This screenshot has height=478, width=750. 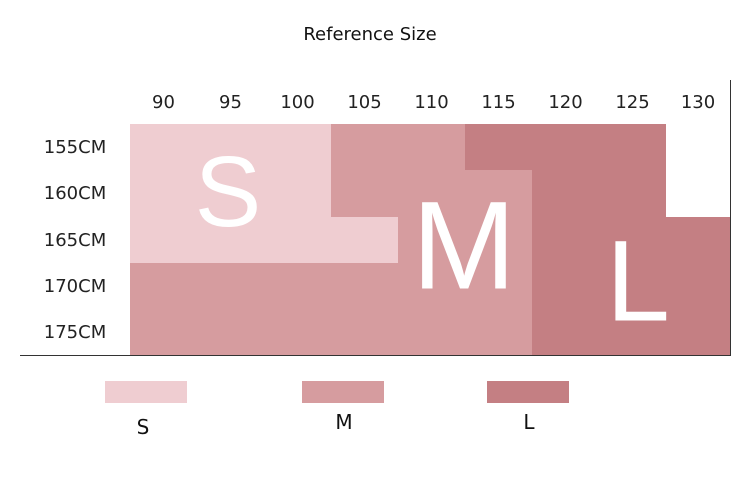 What do you see at coordinates (529, 422) in the screenshot?
I see `legend-label: L` at bounding box center [529, 422].